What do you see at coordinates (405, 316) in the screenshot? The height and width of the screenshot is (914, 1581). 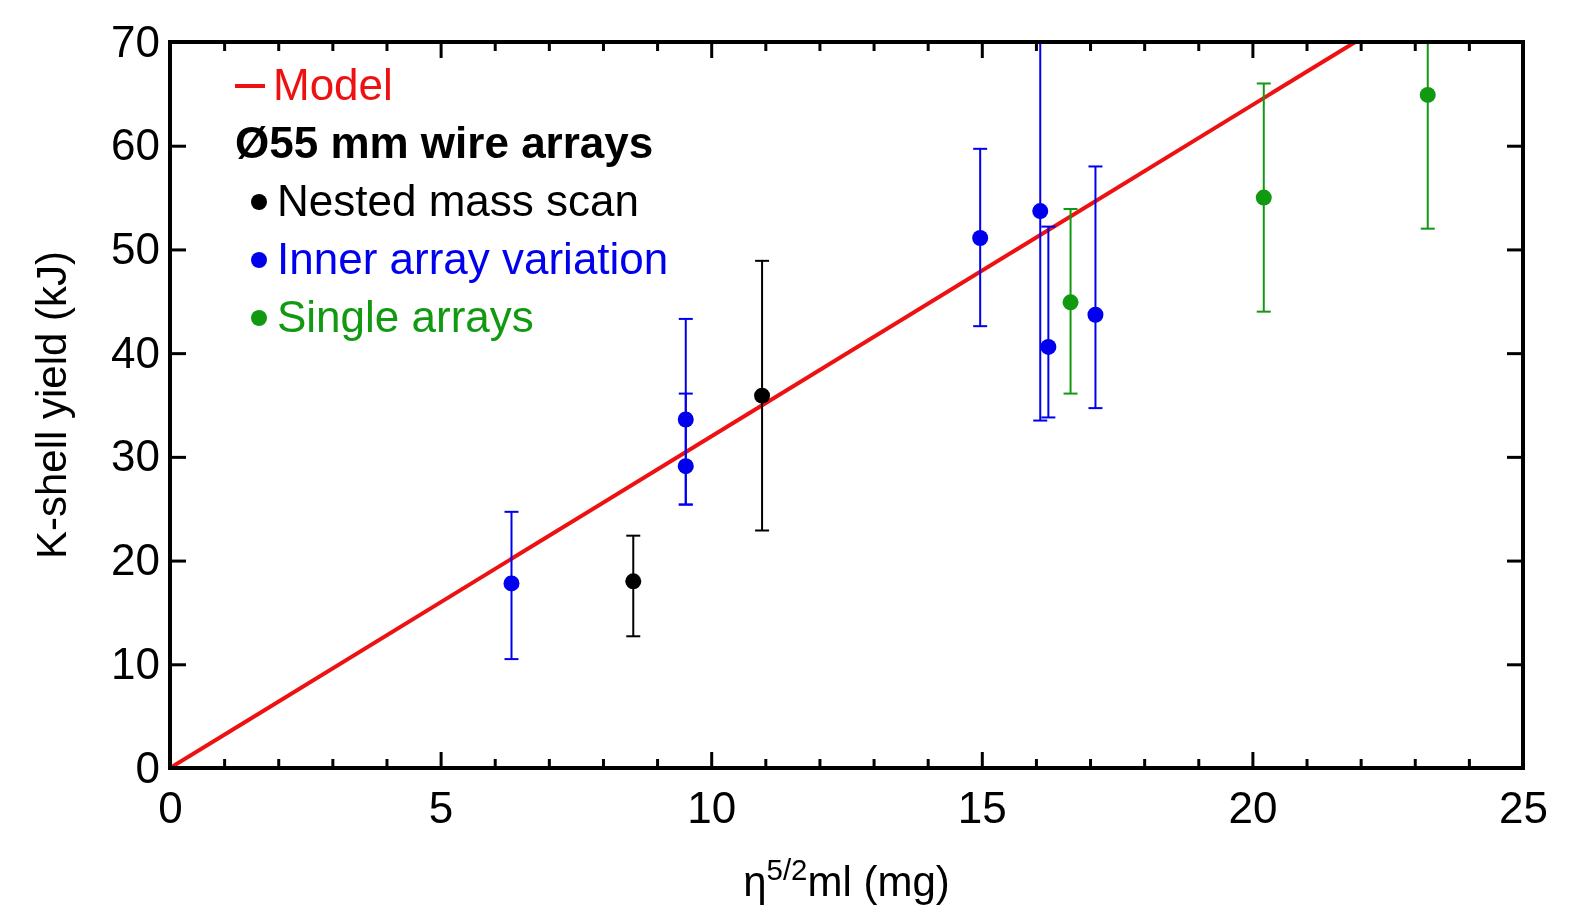 I see `legend-label: Single arrays` at bounding box center [405, 316].